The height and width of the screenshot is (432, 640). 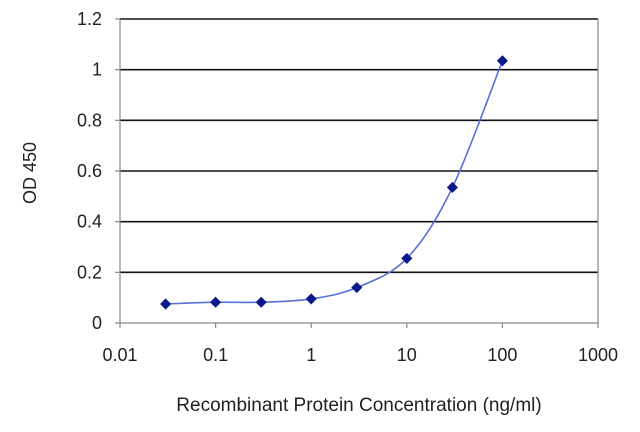 What do you see at coordinates (598, 355) in the screenshot?
I see `x-tick-label-5: 1000` at bounding box center [598, 355].